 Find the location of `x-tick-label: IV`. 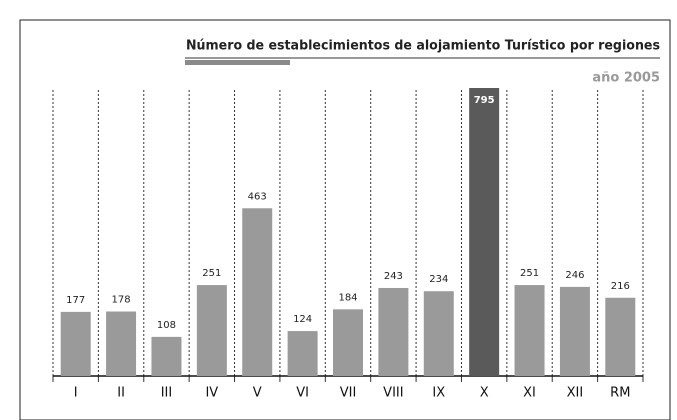

x-tick-label: IV is located at coordinates (211, 393).